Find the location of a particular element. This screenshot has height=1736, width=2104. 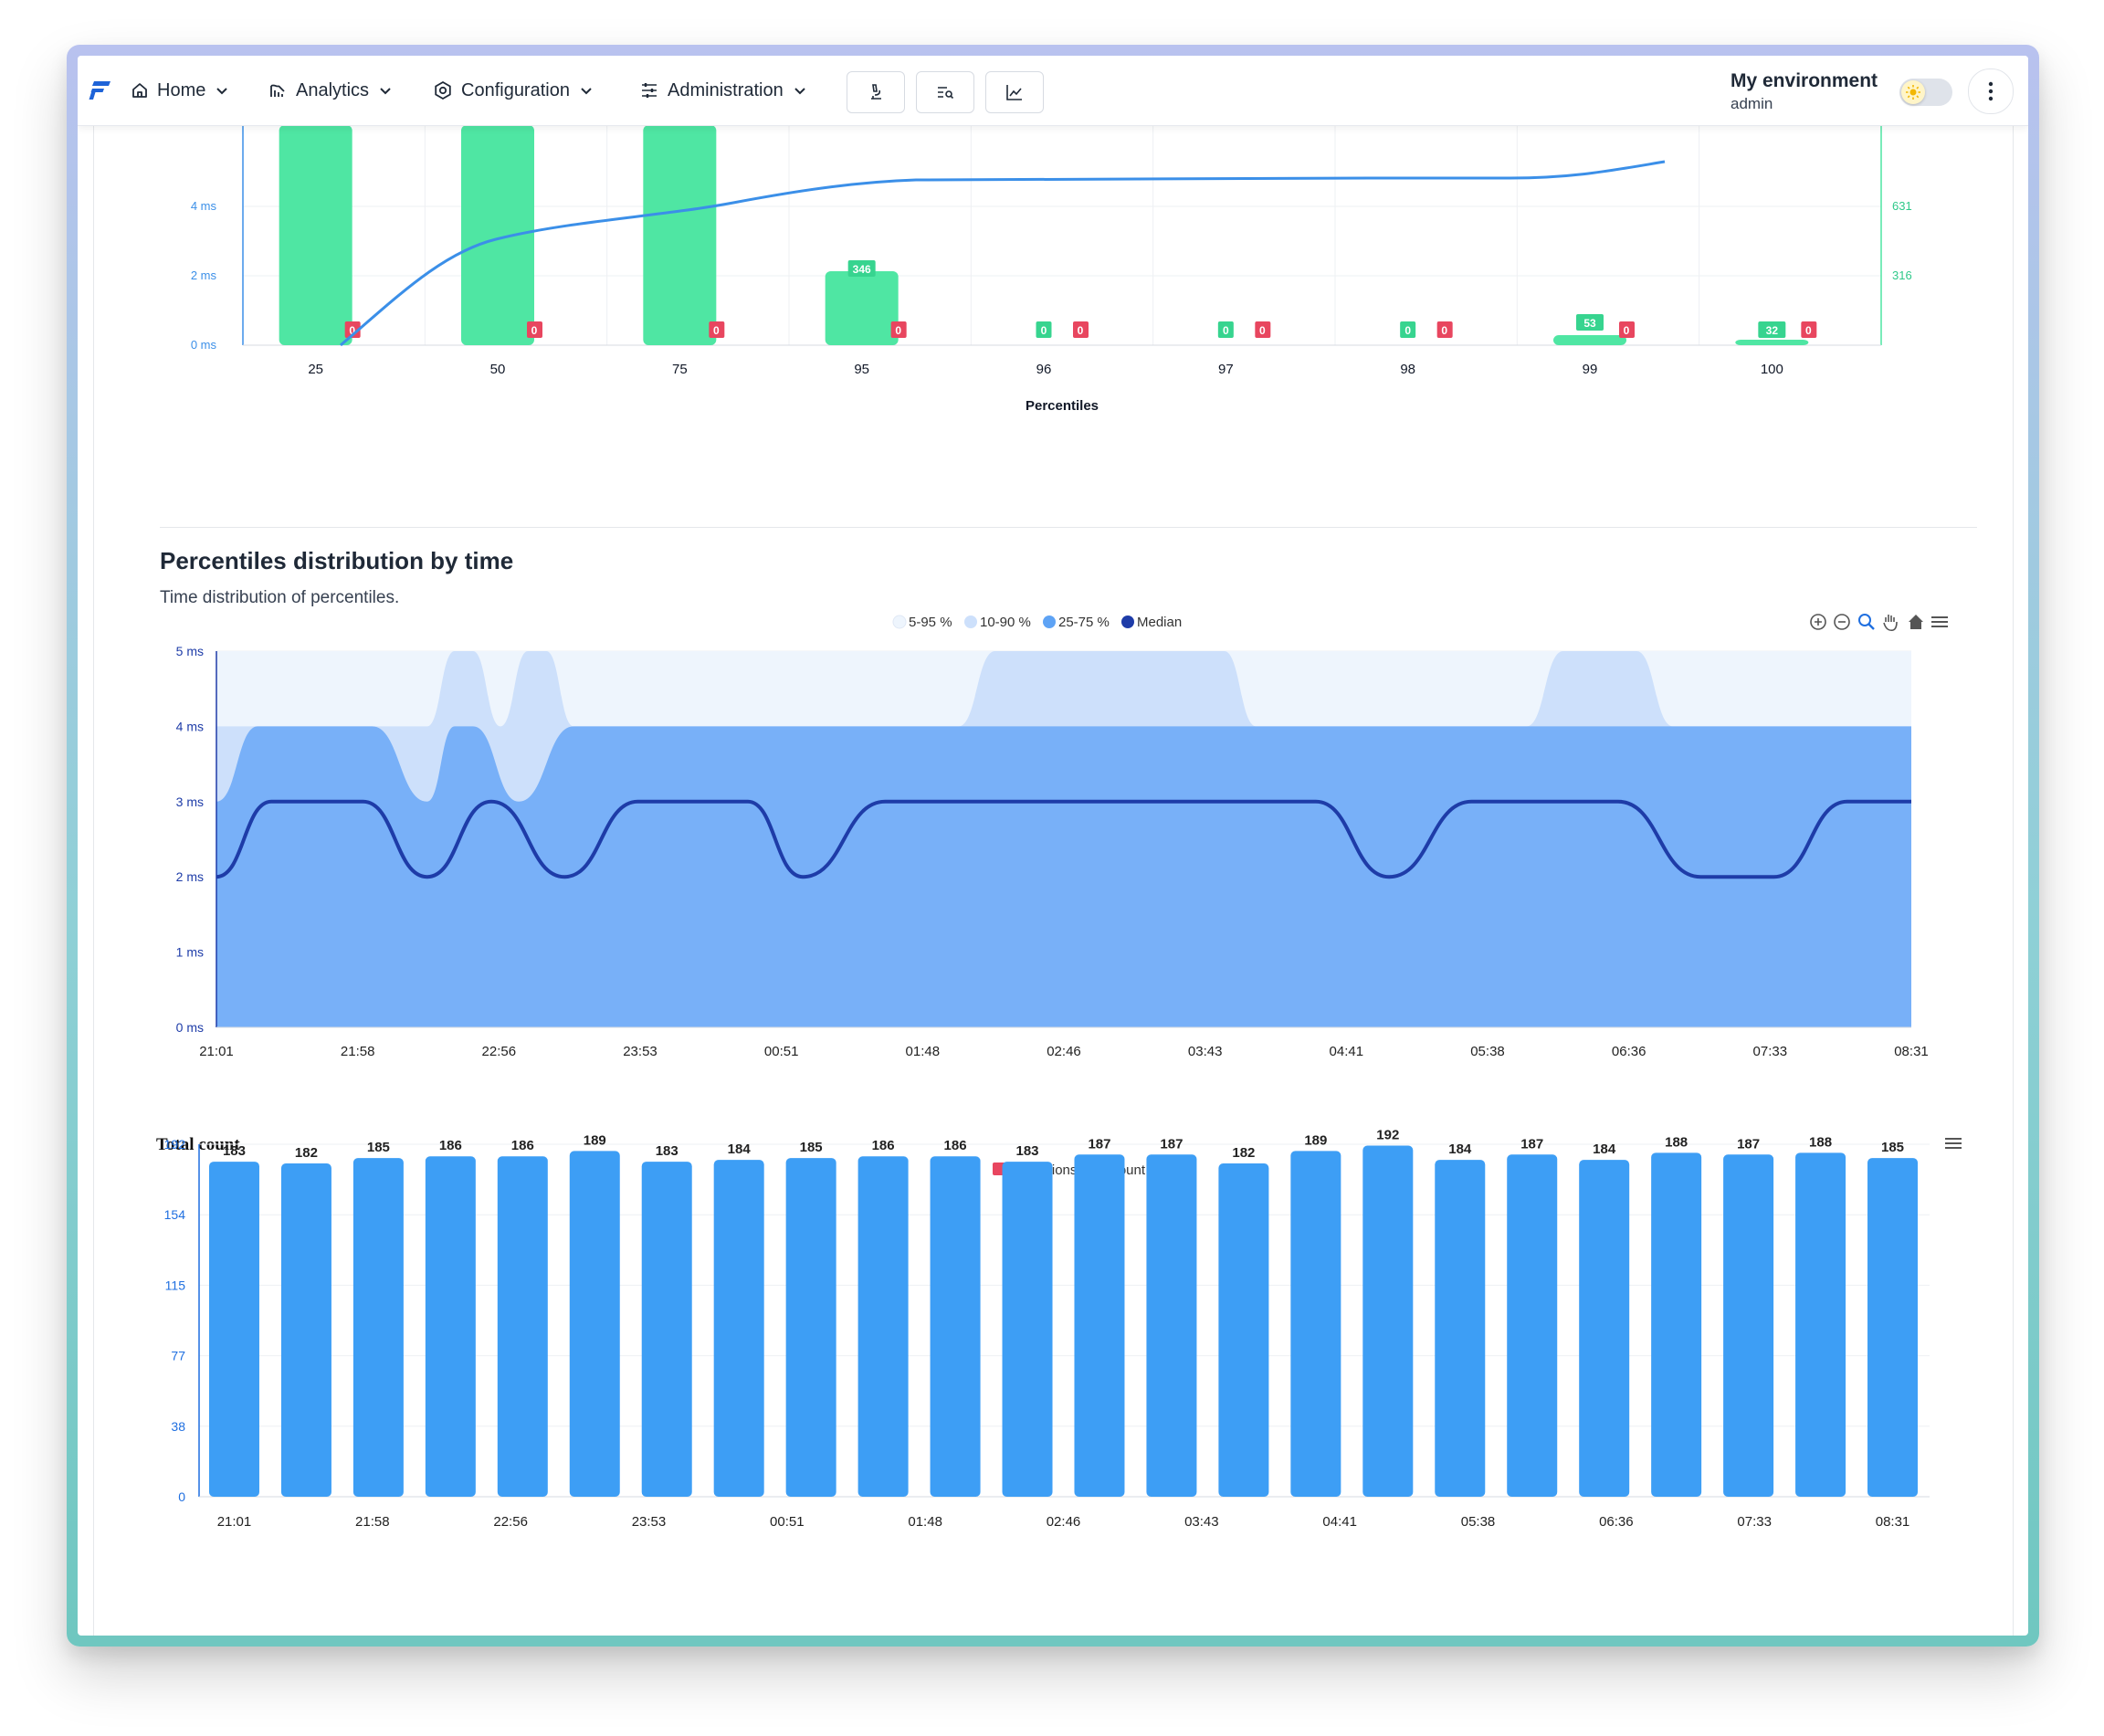

search-list-button is located at coordinates (945, 92).